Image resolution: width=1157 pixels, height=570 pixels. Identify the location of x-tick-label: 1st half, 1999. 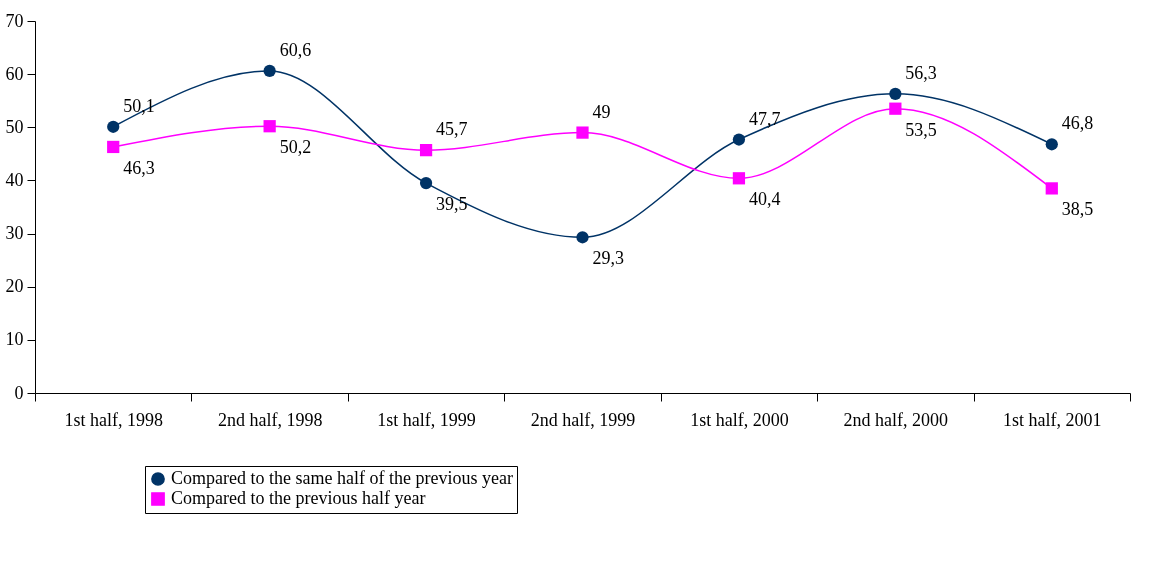
(426, 419).